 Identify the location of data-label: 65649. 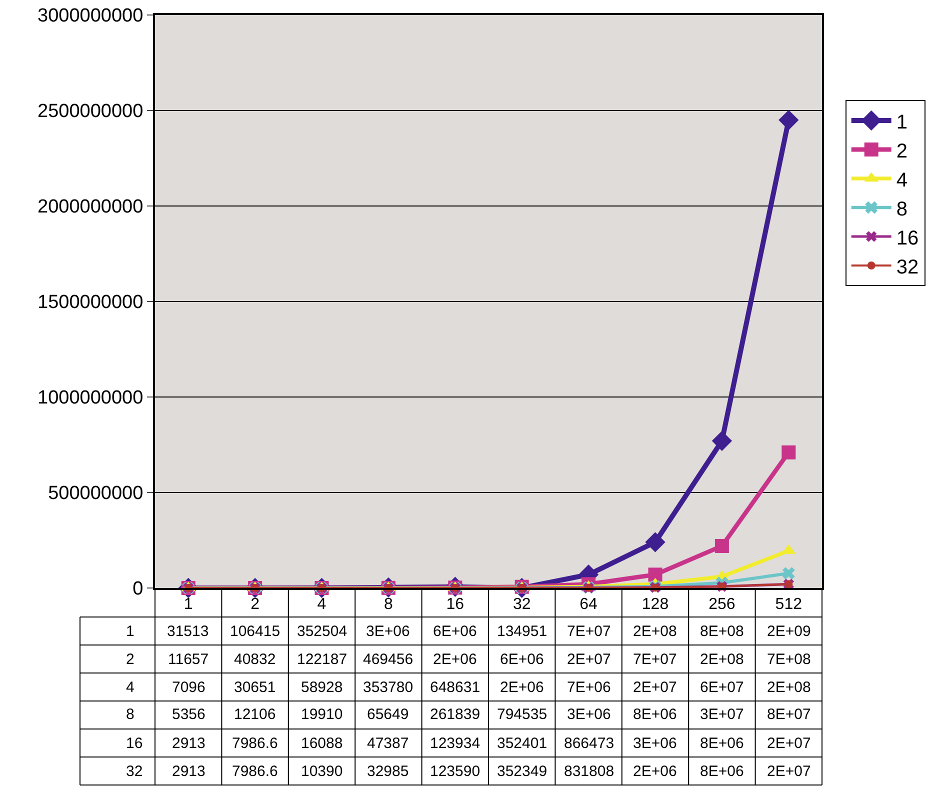
(388, 714).